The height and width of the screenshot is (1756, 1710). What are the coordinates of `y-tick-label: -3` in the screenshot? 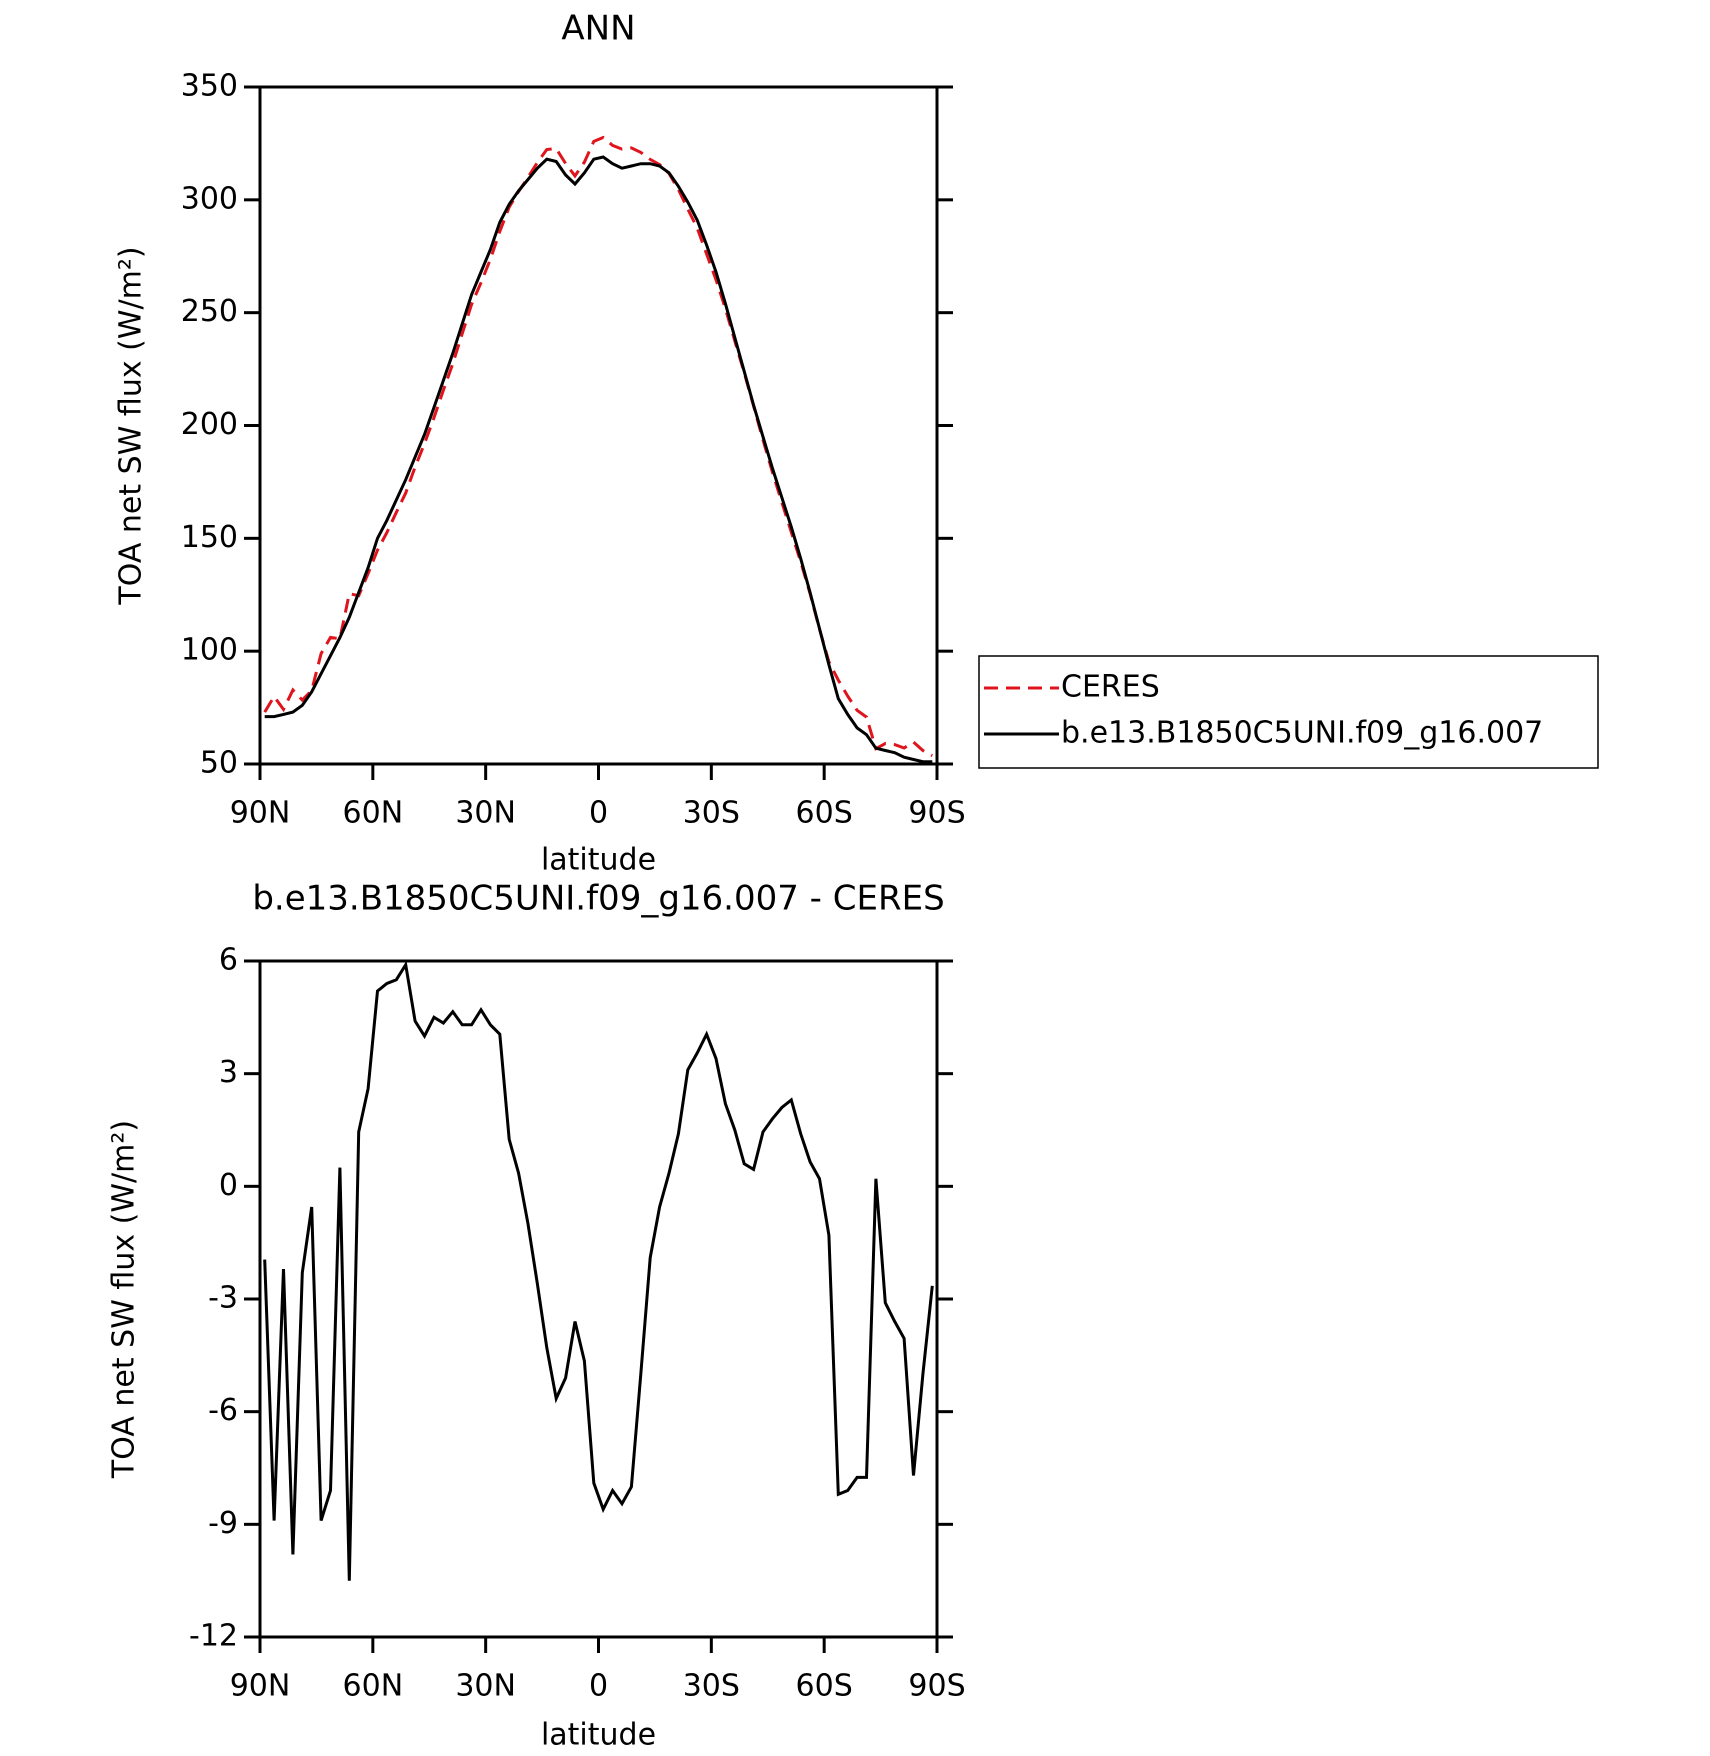 It's located at (223, 1298).